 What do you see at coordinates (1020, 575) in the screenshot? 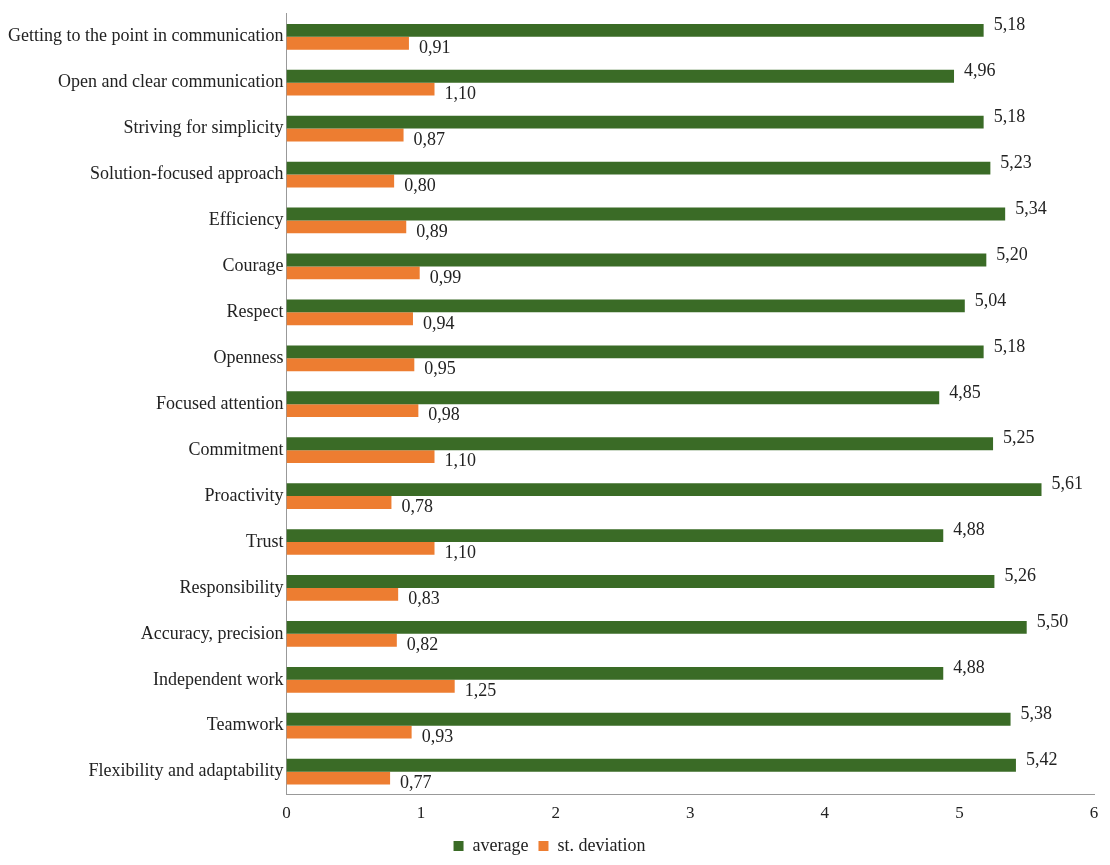
I see `data-label: 5,26` at bounding box center [1020, 575].